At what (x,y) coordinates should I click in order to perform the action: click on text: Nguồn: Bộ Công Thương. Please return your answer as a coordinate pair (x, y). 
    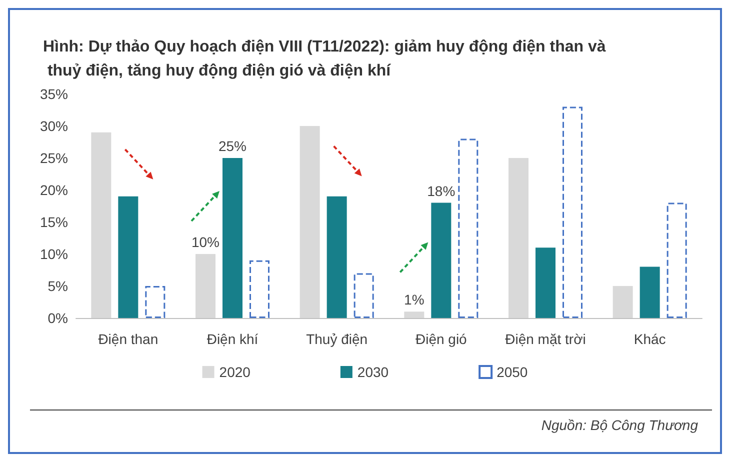
    Looking at the image, I should click on (619, 425).